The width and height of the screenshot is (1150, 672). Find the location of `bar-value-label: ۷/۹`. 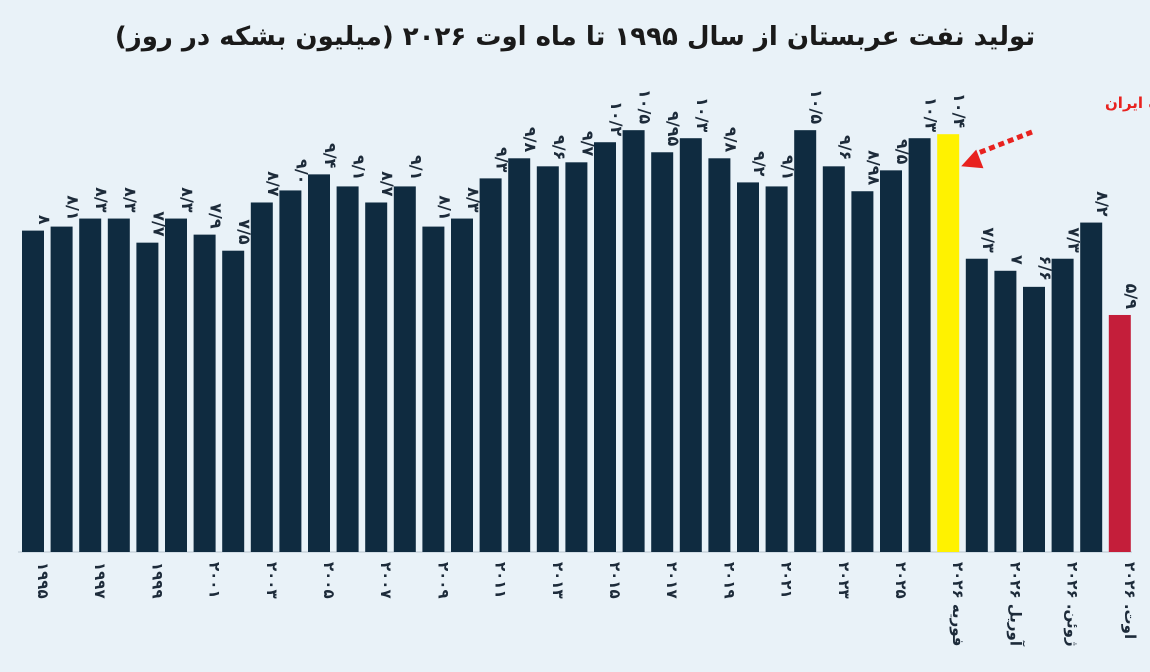

bar-value-label: ۷/۹ is located at coordinates (216, 216).